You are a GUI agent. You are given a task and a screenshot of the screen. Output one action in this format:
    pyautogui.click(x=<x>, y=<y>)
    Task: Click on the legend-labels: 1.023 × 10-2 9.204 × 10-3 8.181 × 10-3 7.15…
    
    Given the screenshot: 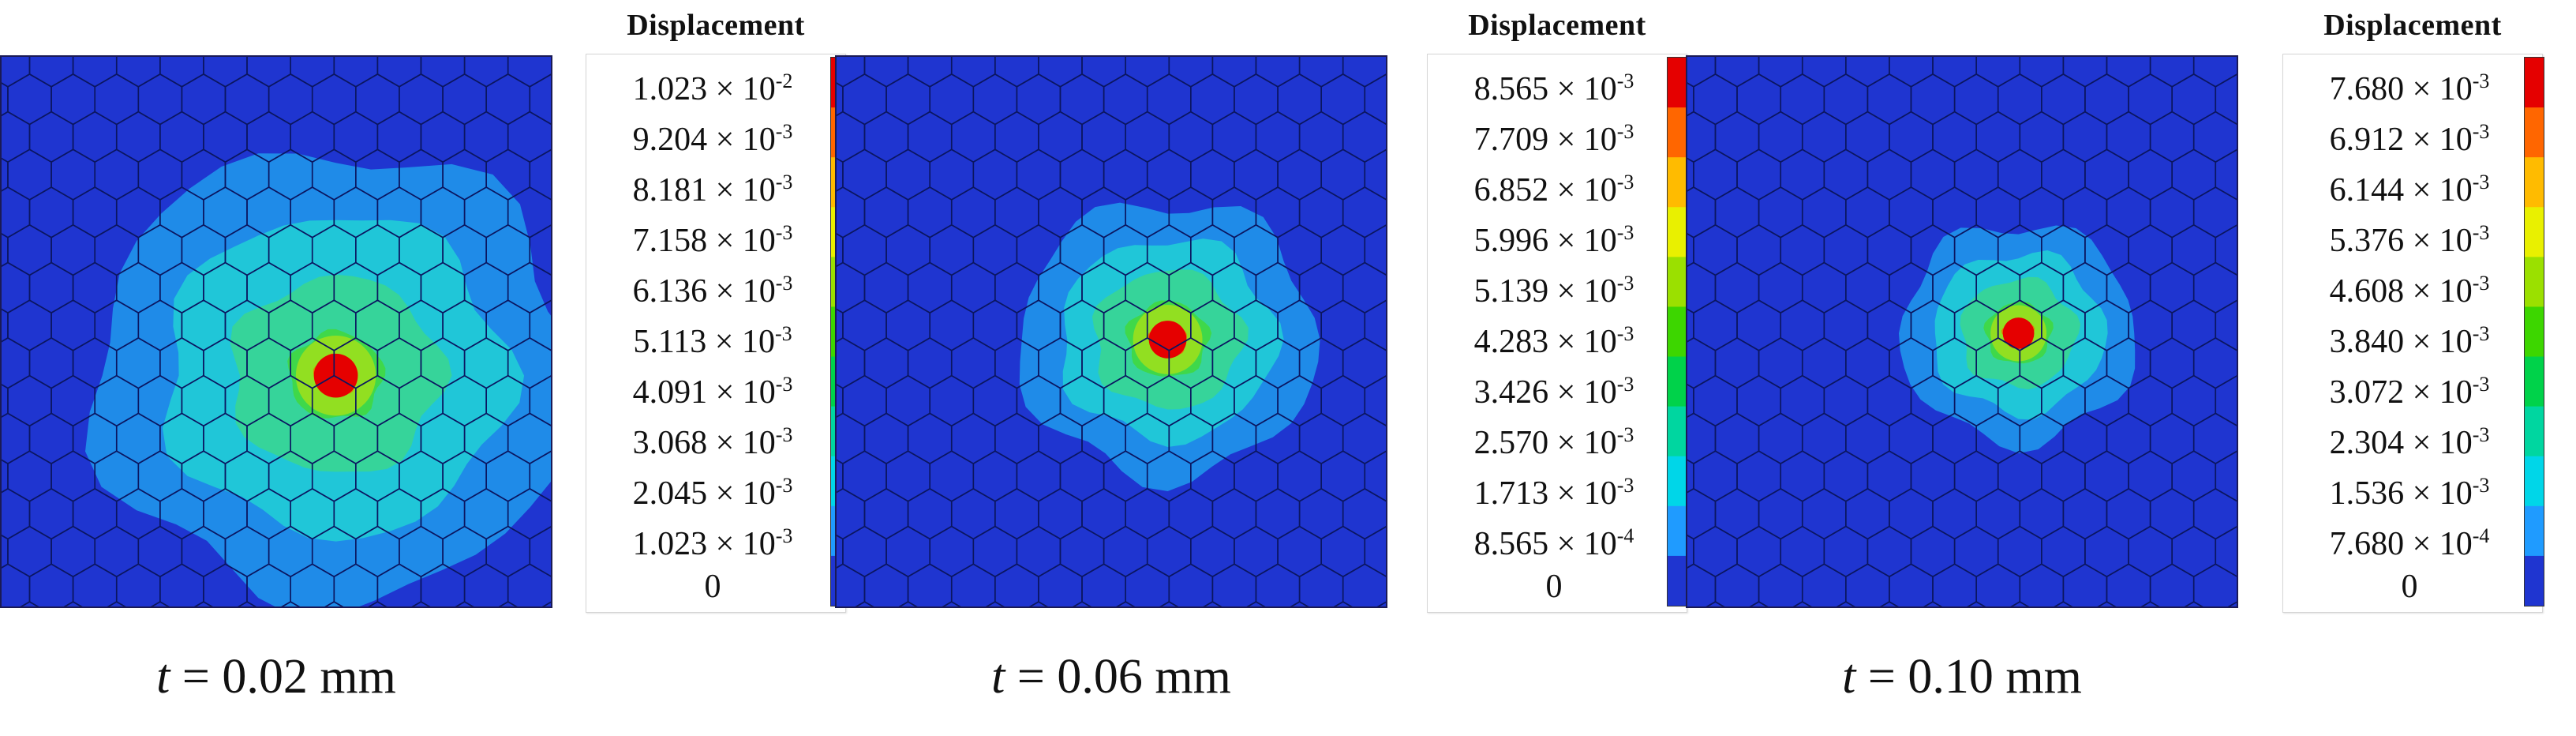 What is the action you would take?
    pyautogui.click(x=712, y=334)
    